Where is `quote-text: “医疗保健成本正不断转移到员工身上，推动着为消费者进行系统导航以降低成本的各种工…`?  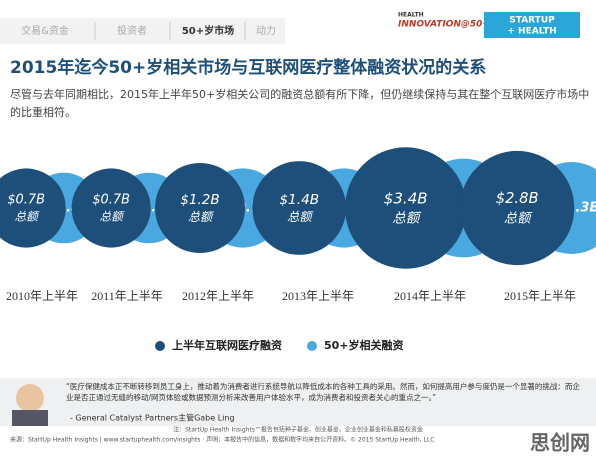 quote-text: “医疗保健成本正不断转移到员工身上，推动着为消费者进行系统导航以降低成本的各种工… is located at coordinates (323, 392).